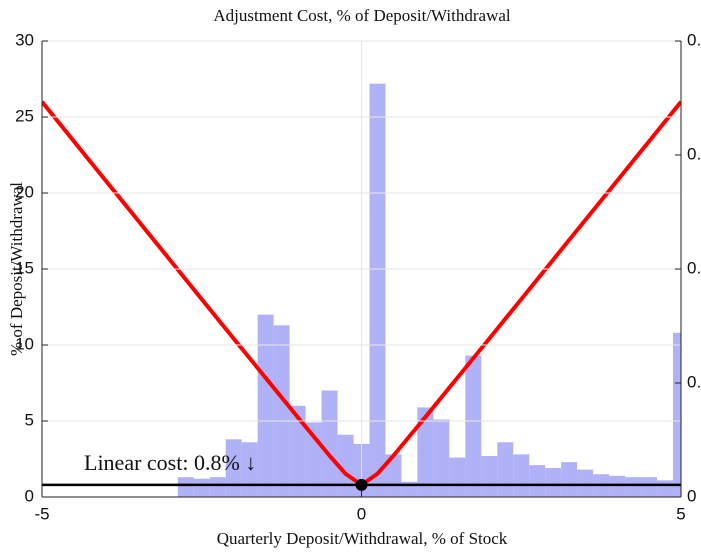 The height and width of the screenshot is (555, 701). I want to click on y2-tick-label: 0.2, so click(694, 39).